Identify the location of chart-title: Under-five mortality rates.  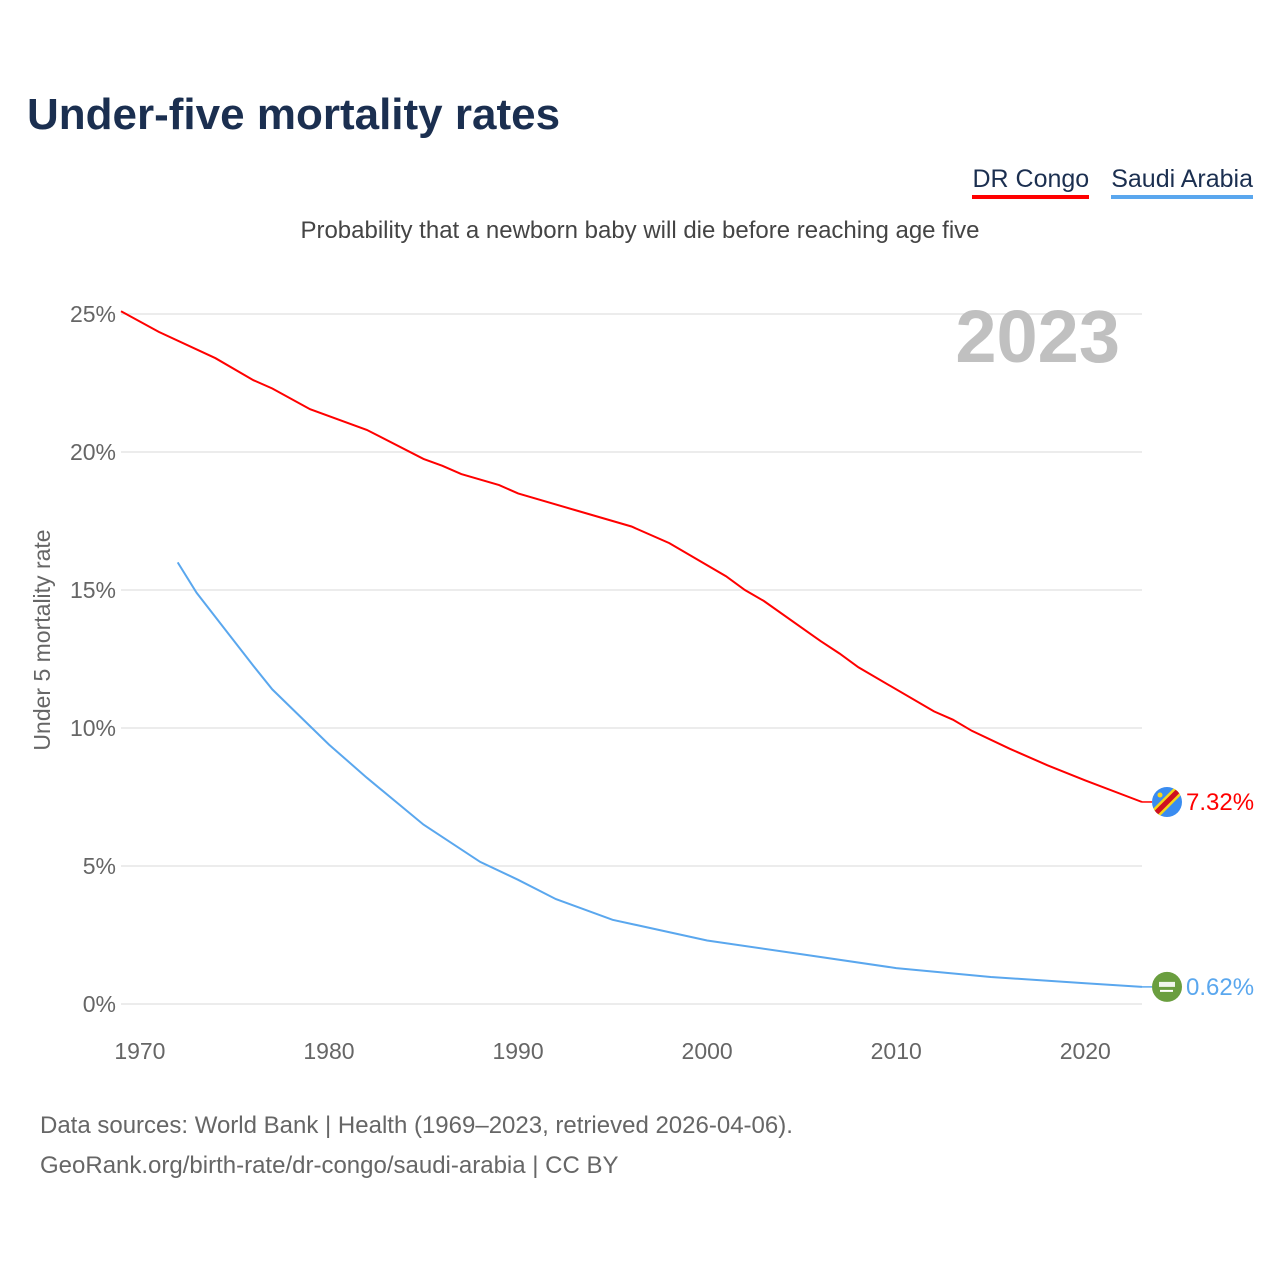
(294, 114).